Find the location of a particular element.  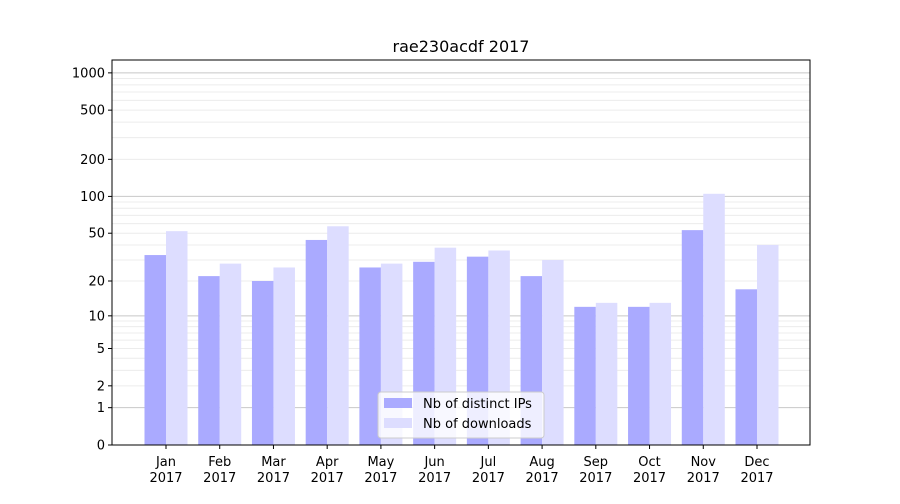

x-tick-label: Jan is located at coordinates (165, 462).